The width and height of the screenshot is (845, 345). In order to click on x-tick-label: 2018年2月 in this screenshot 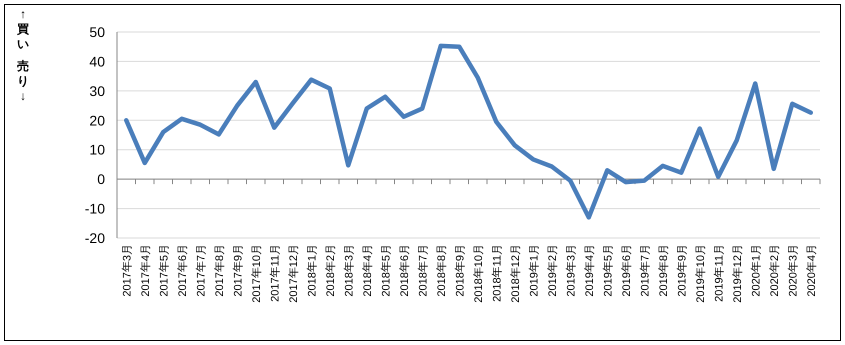, I will do `click(330, 270)`.